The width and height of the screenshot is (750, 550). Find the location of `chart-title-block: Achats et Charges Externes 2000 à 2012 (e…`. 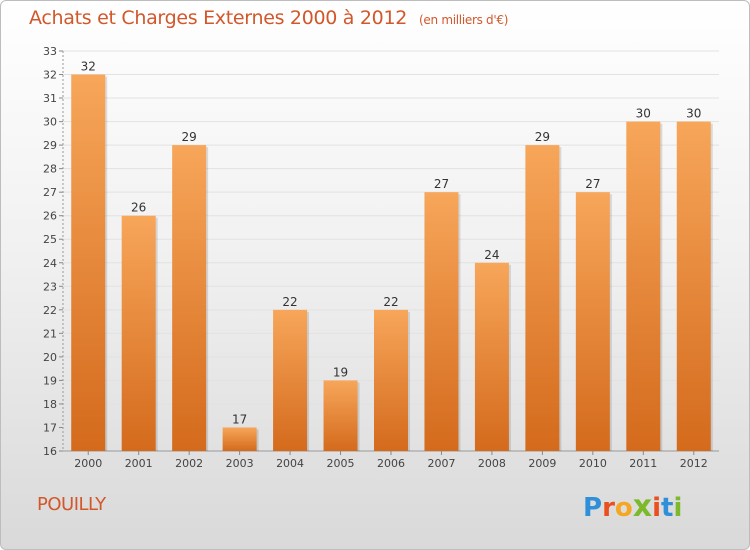

chart-title-block: Achats et Charges Externes 2000 à 2012 (e… is located at coordinates (268, 18).